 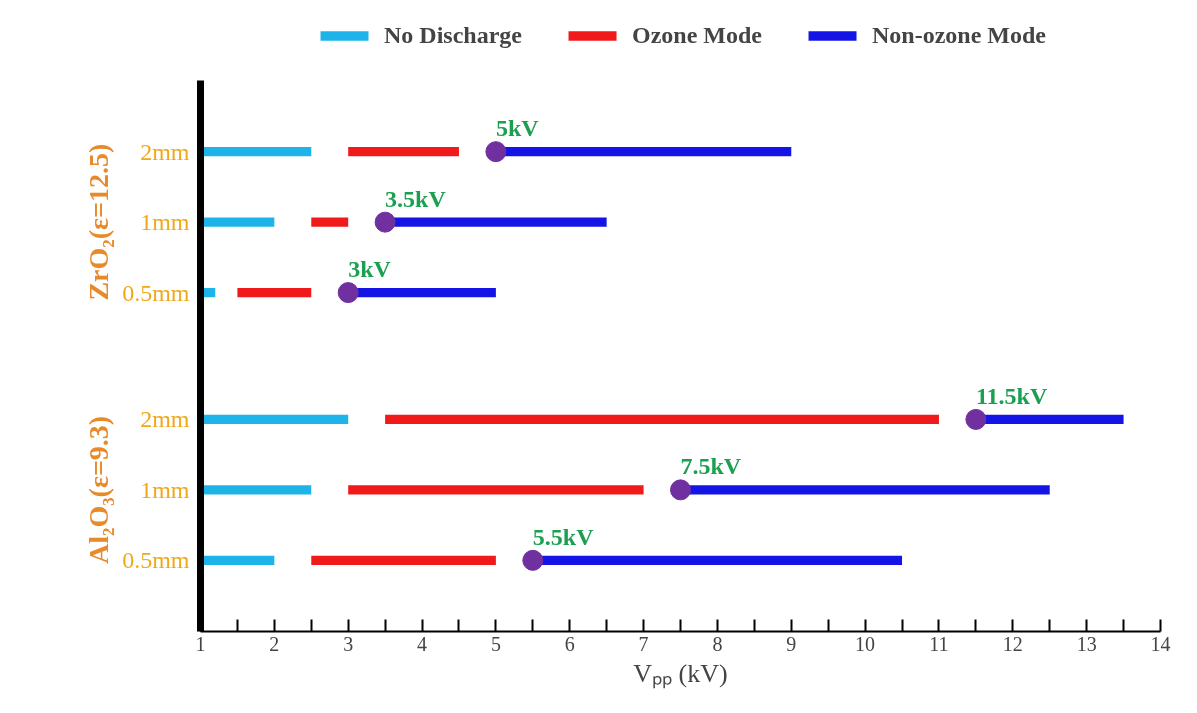 I want to click on x-tick-label: 2, so click(x=274, y=643).